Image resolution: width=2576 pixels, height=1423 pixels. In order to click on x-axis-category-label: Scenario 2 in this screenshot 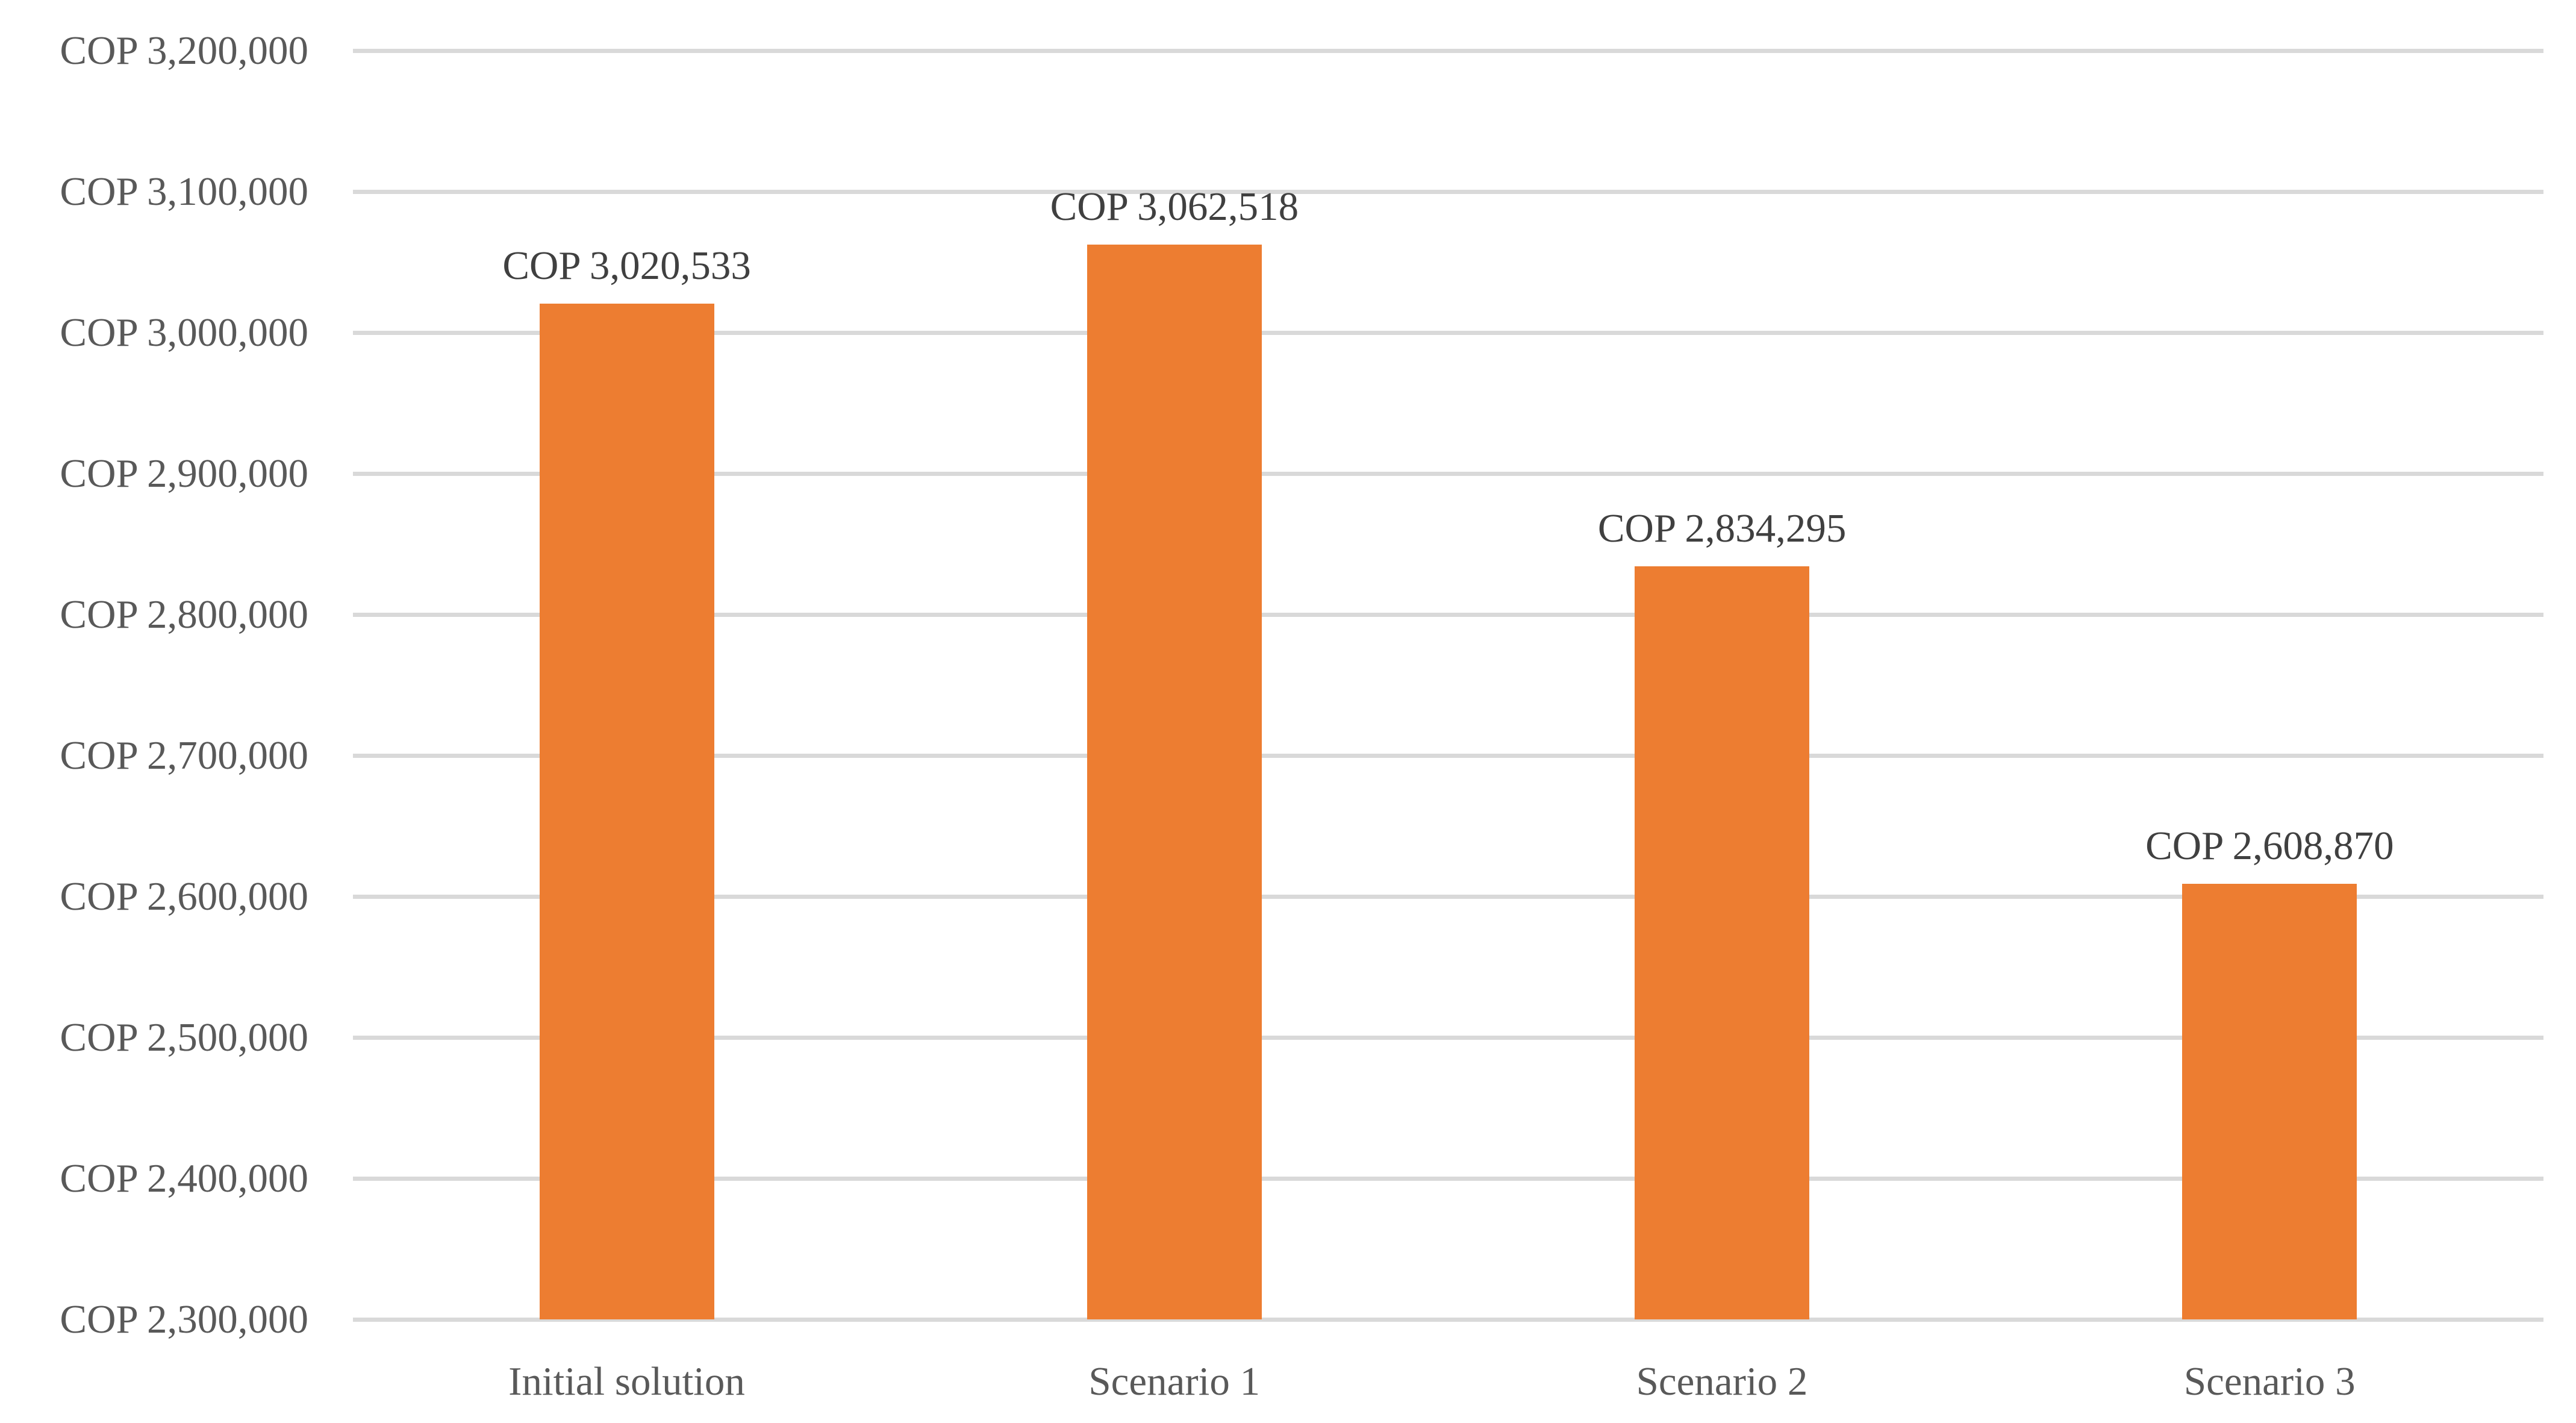, I will do `click(1722, 1381)`.